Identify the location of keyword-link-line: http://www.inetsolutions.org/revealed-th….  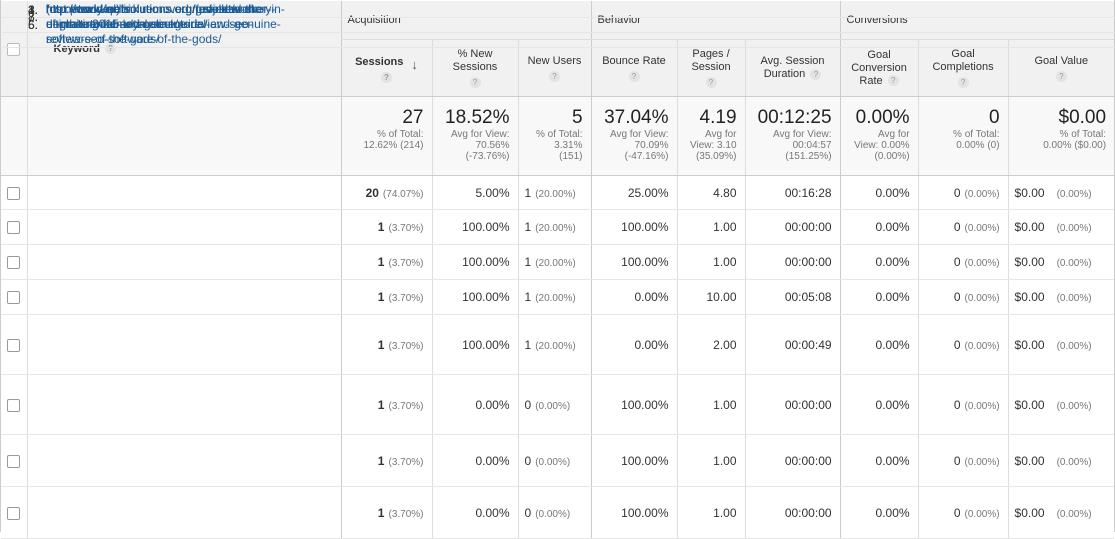
(156, 9).